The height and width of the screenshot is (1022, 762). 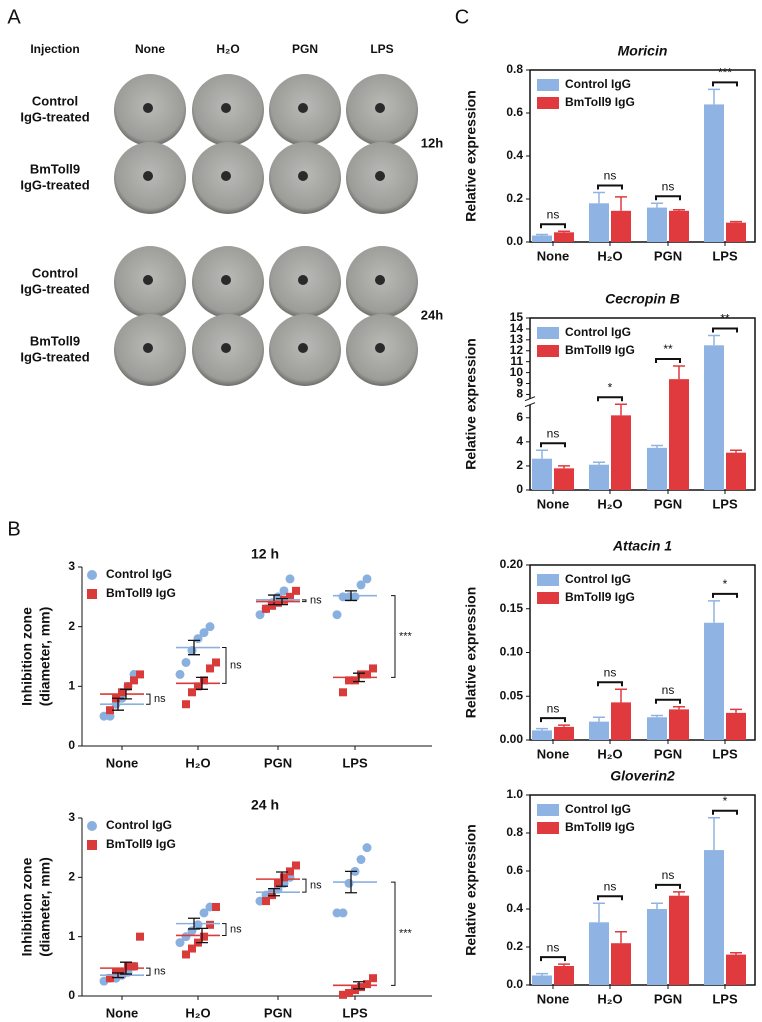 I want to click on y-tick-label: 0.6, so click(x=514, y=870).